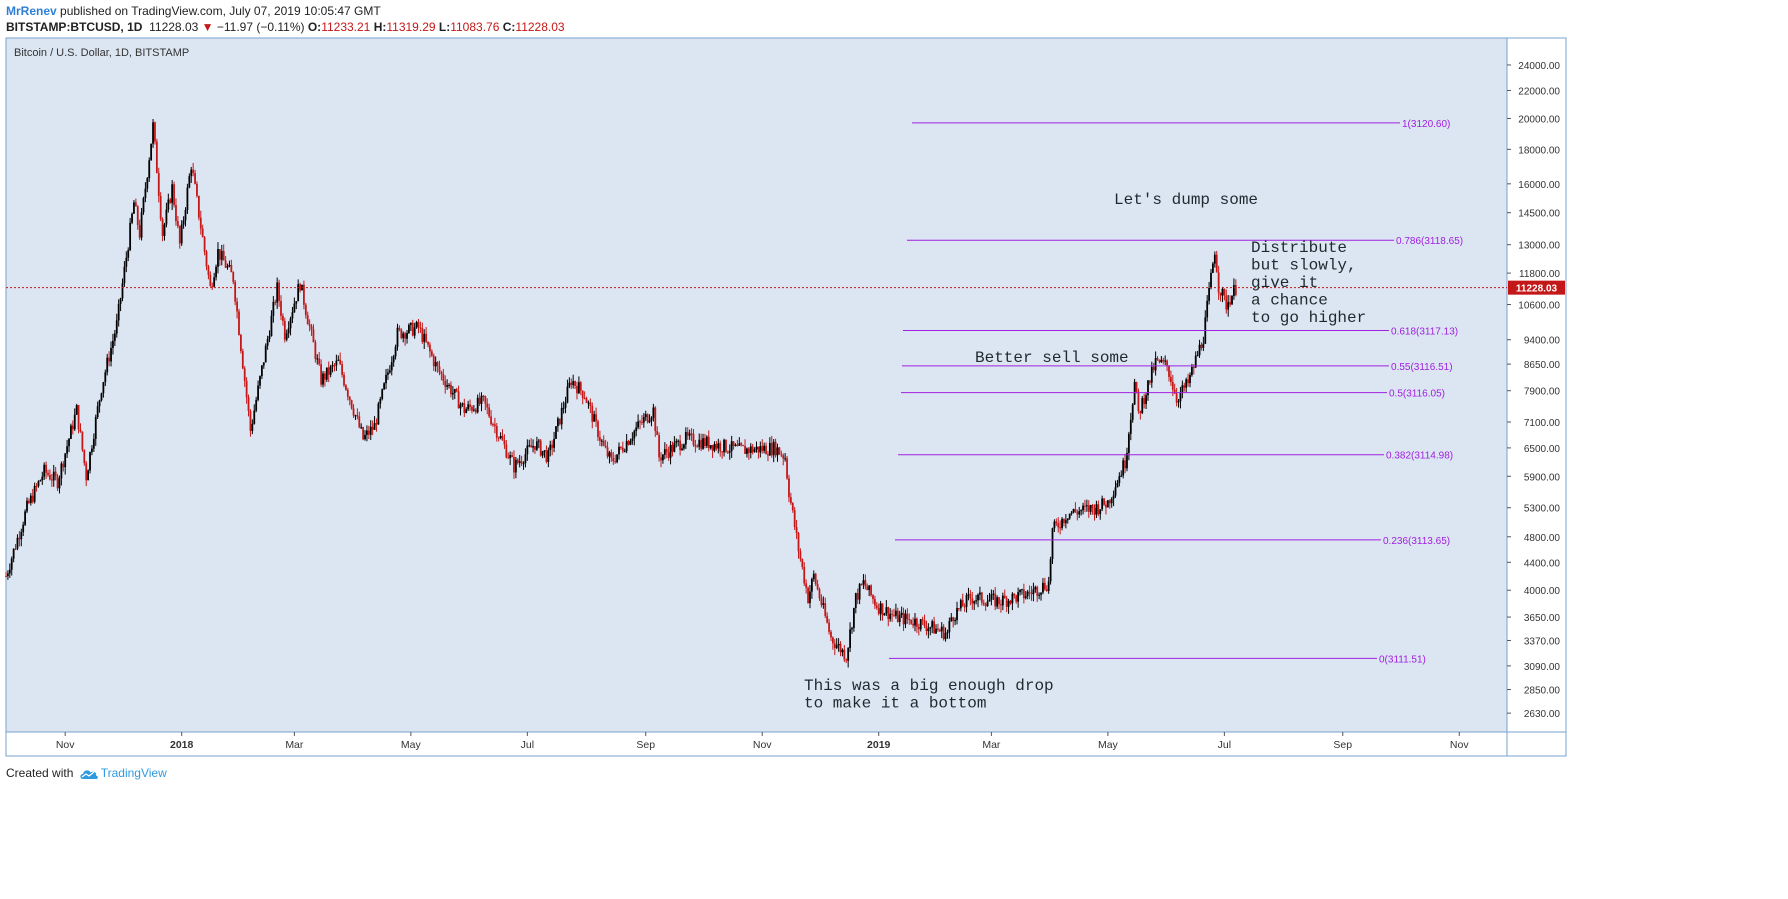  I want to click on y-tick-label: 4800.00, so click(1542, 538).